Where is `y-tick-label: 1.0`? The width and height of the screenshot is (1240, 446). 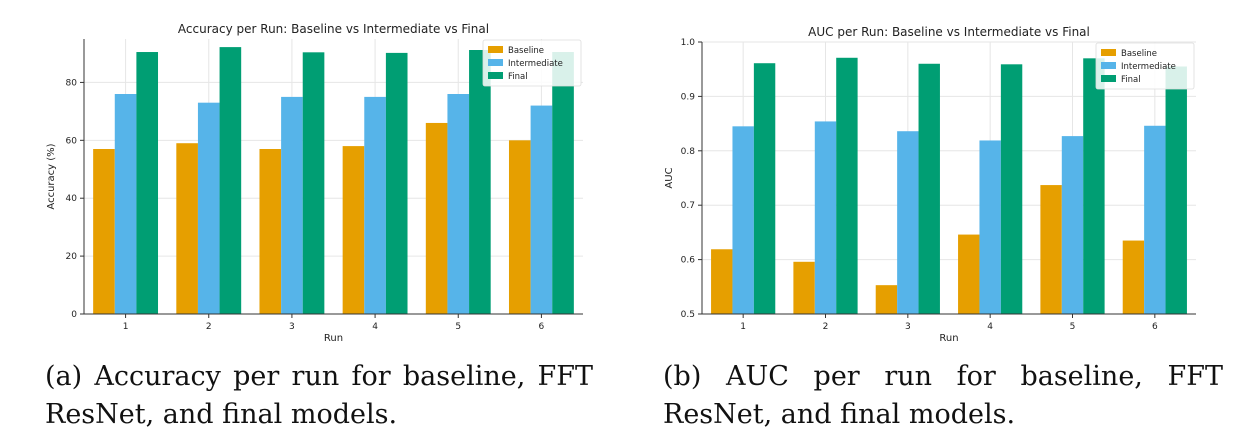
y-tick-label: 1.0 is located at coordinates (688, 43).